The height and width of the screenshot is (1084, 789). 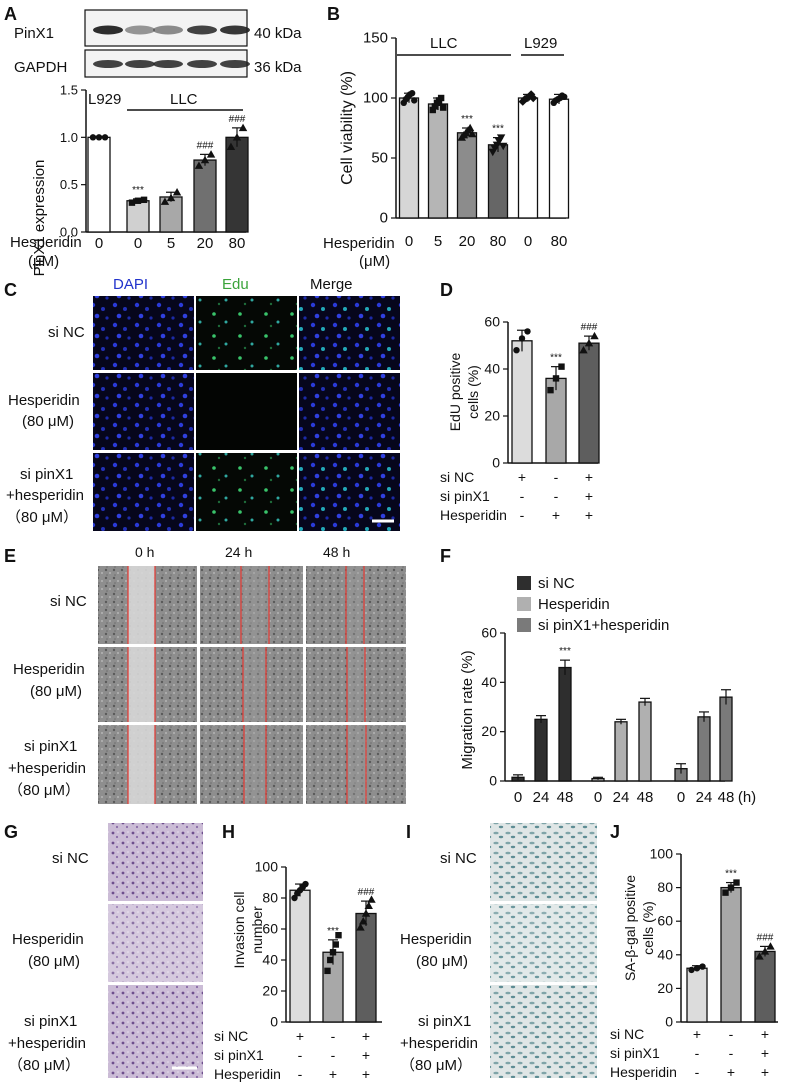 What do you see at coordinates (270, 991) in the screenshot?
I see `chart-h-y-tick-label: 20` at bounding box center [270, 991].